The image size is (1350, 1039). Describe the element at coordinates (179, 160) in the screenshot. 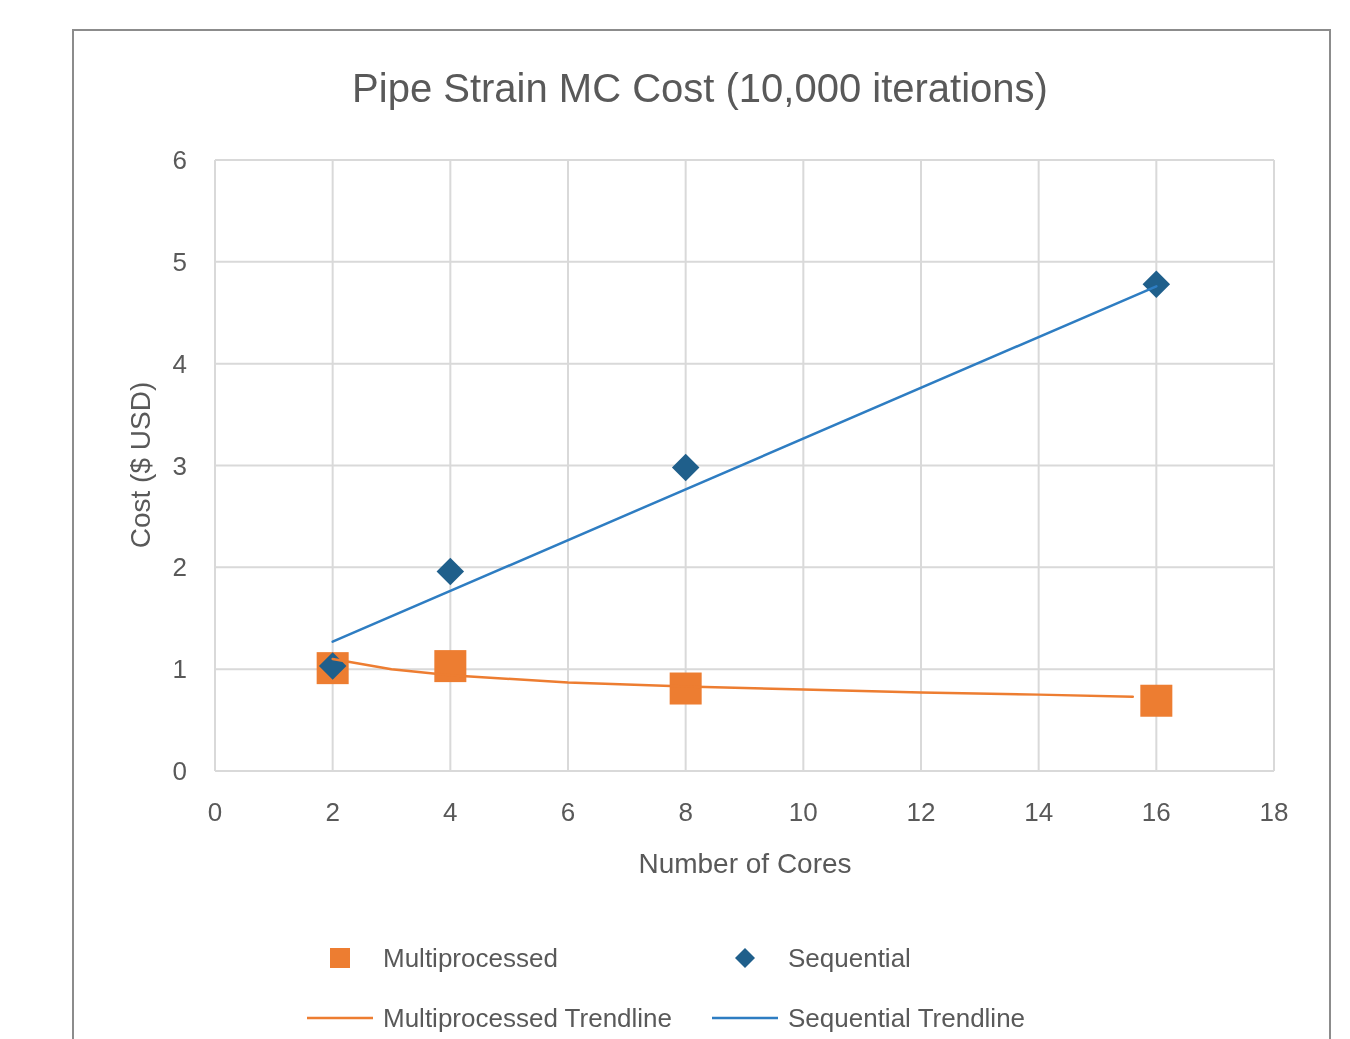

I see `y-tick-label: 6` at that location.